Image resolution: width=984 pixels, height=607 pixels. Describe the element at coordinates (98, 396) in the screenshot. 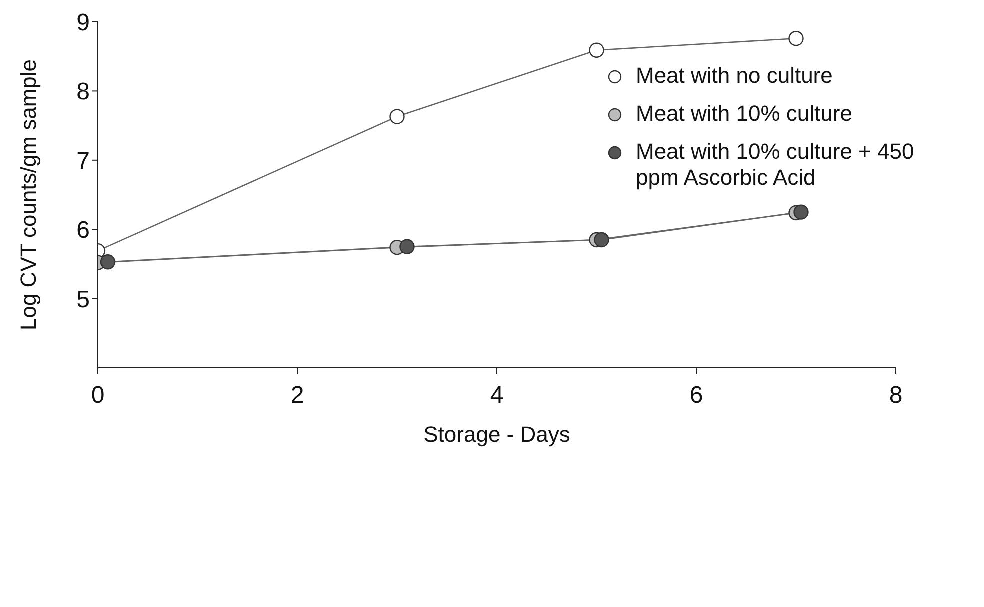

I see `x-tick-label: 0` at that location.